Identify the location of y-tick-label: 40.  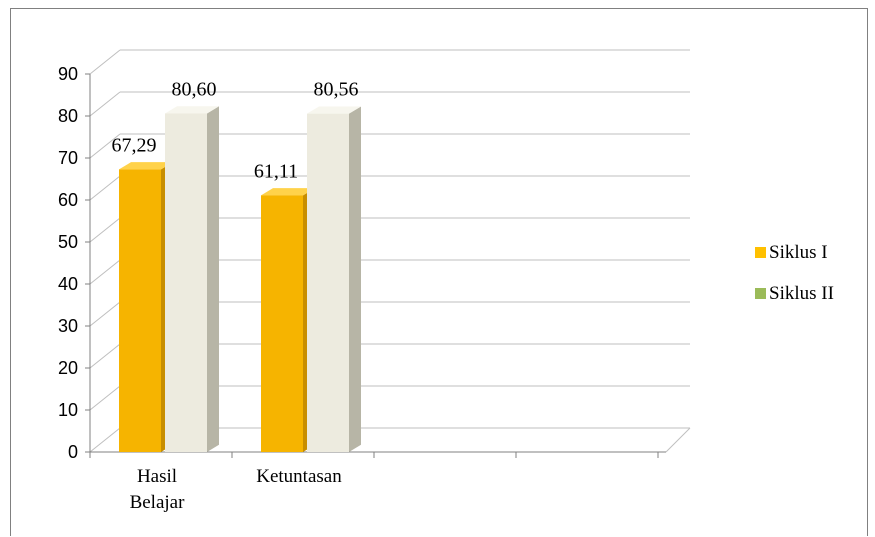
(68, 284).